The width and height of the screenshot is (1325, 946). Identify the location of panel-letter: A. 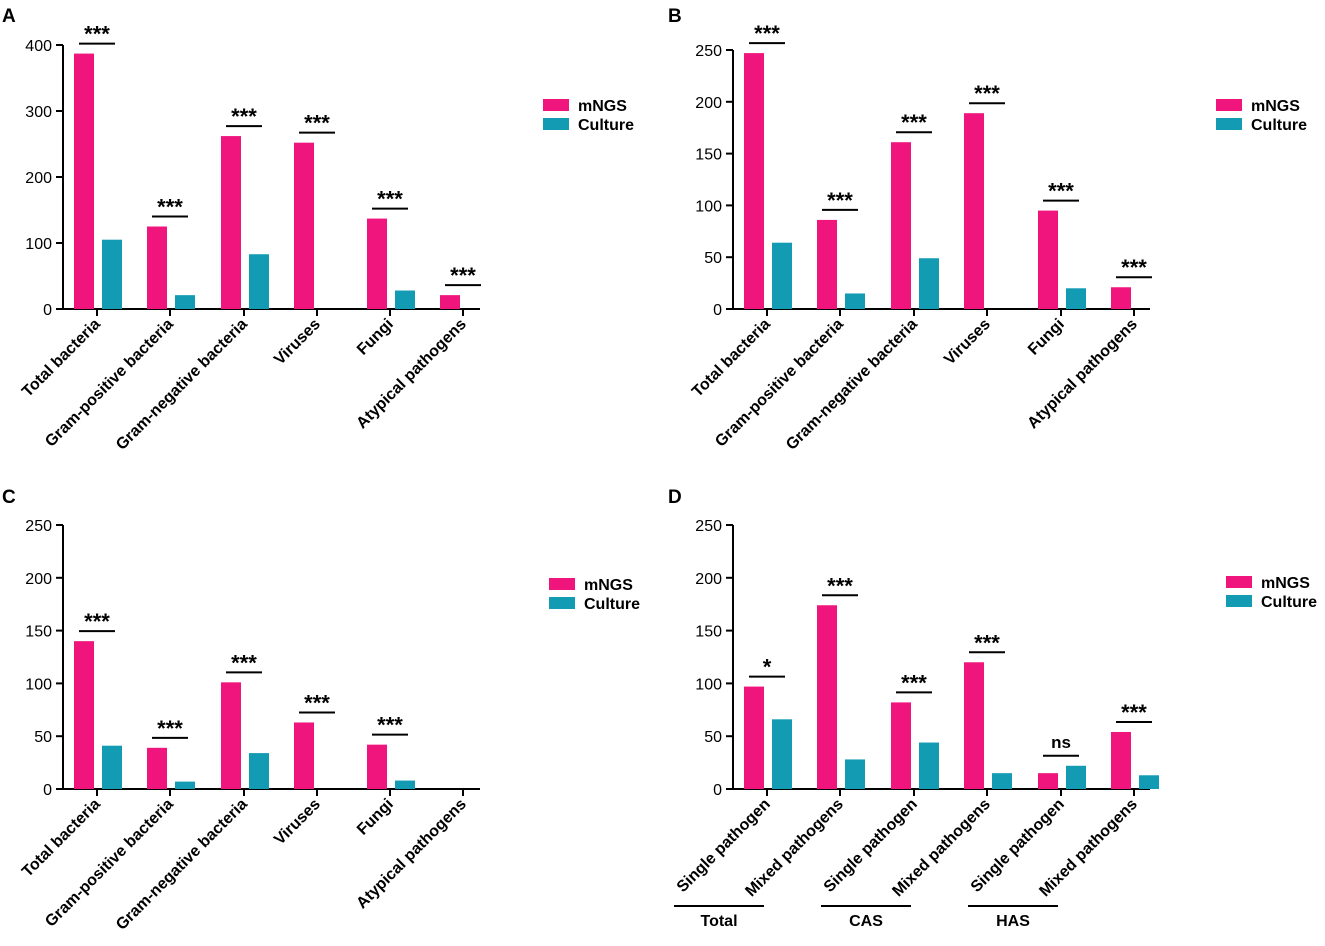
(9, 16).